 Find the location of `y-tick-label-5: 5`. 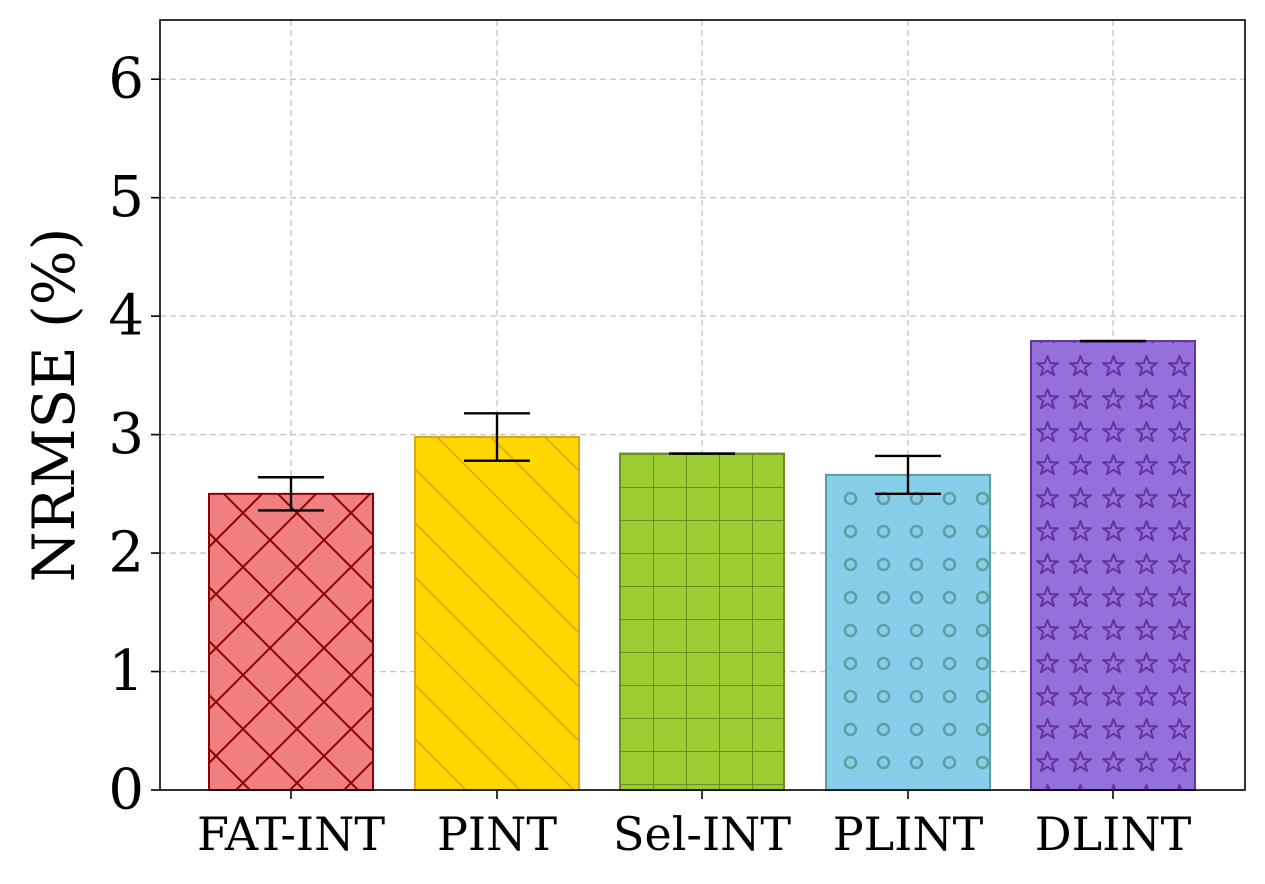

y-tick-label-5: 5 is located at coordinates (126, 197).